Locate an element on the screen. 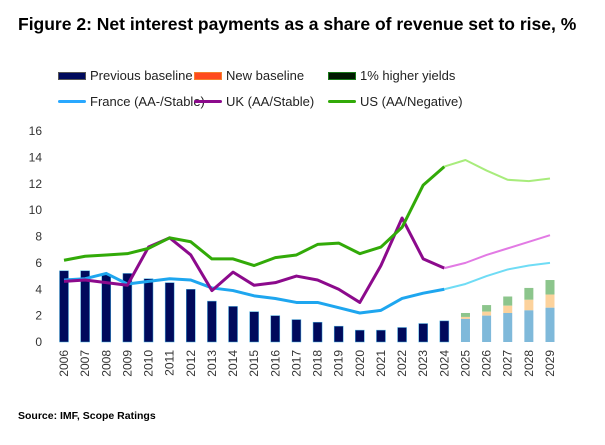 The height and width of the screenshot is (445, 605). legend-label: Previous baseline is located at coordinates (141, 75).